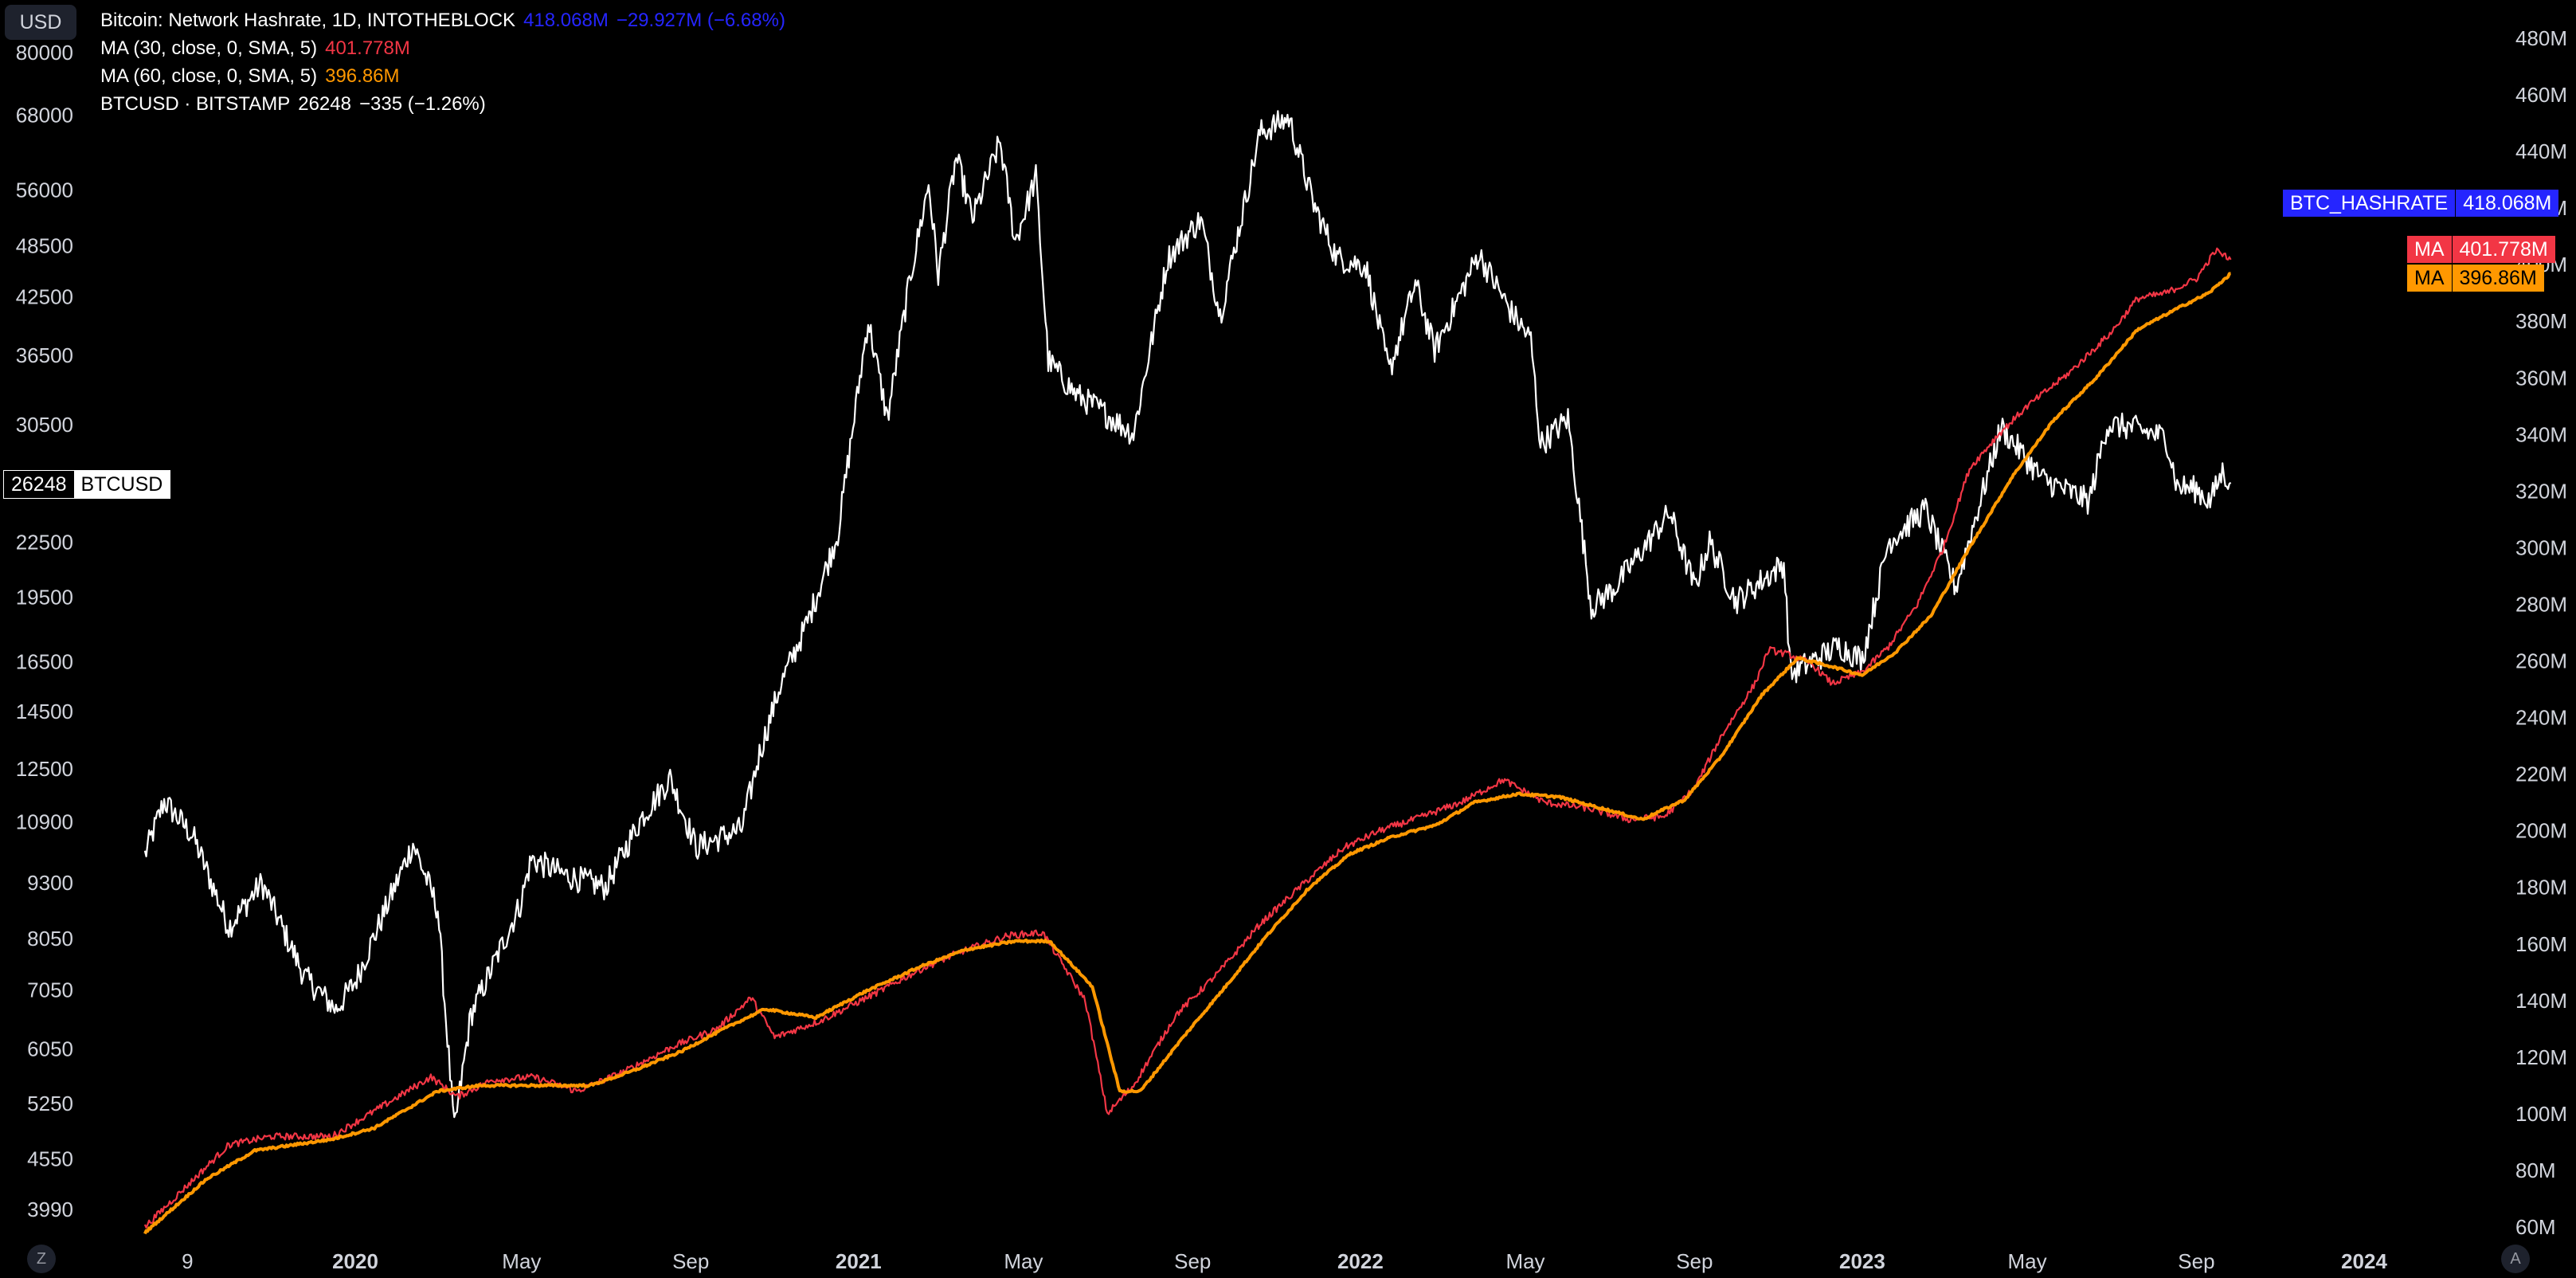  Describe the element at coordinates (2541, 491) in the screenshot. I see `right-axis-tick: 320M` at that location.